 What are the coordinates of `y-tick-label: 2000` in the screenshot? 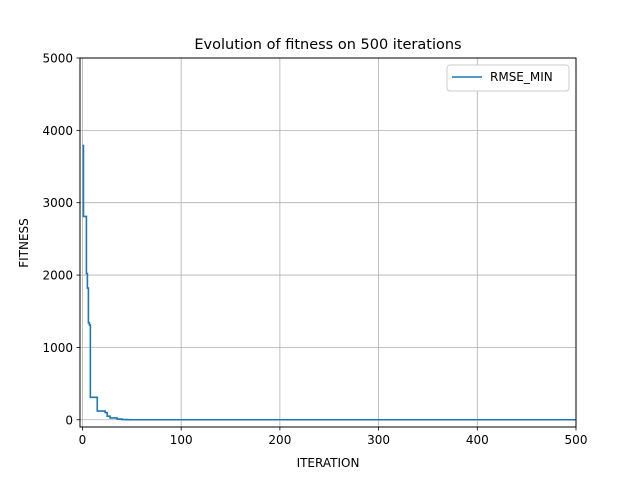 It's located at (57, 276).